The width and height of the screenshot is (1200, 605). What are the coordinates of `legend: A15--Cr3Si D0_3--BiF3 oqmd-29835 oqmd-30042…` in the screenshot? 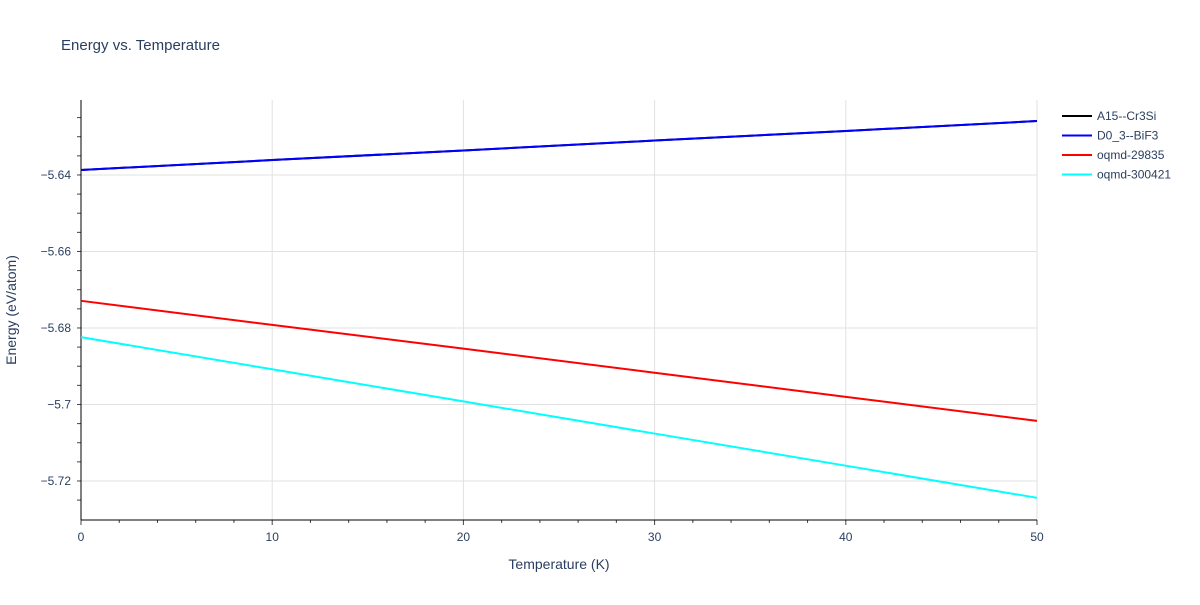 It's located at (1116, 145).